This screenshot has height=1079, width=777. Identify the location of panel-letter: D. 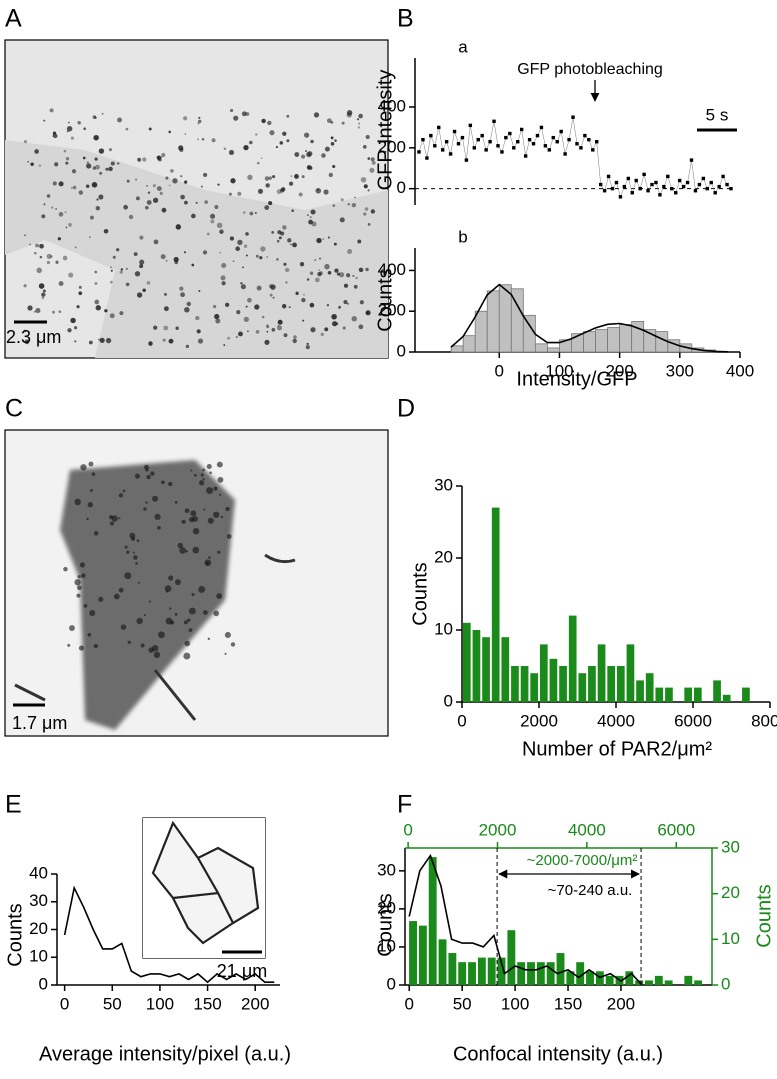
(406, 409).